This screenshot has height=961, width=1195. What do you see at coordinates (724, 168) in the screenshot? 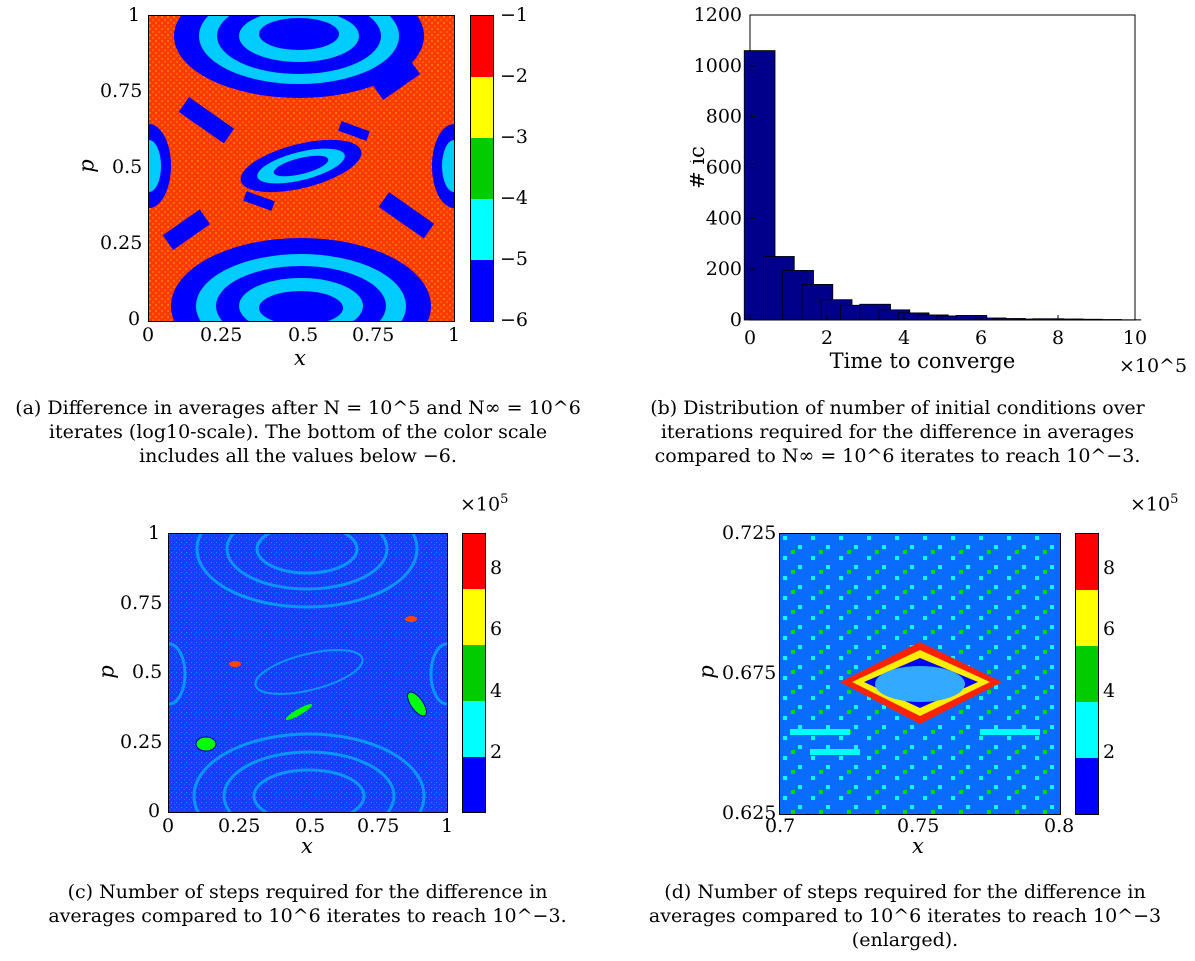
I see `y-tick-label: 600` at bounding box center [724, 168].